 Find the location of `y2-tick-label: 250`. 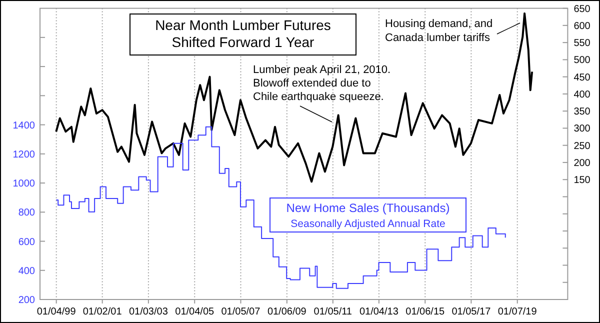

y2-tick-label: 250 is located at coordinates (582, 146).